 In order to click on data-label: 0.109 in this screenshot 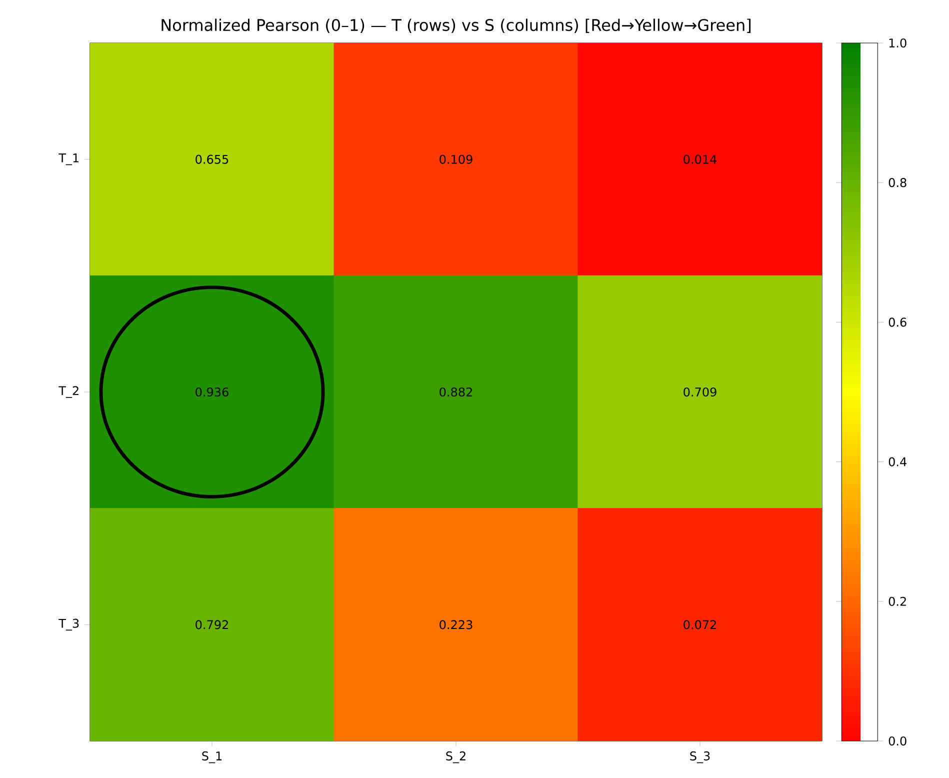, I will do `click(456, 159)`.